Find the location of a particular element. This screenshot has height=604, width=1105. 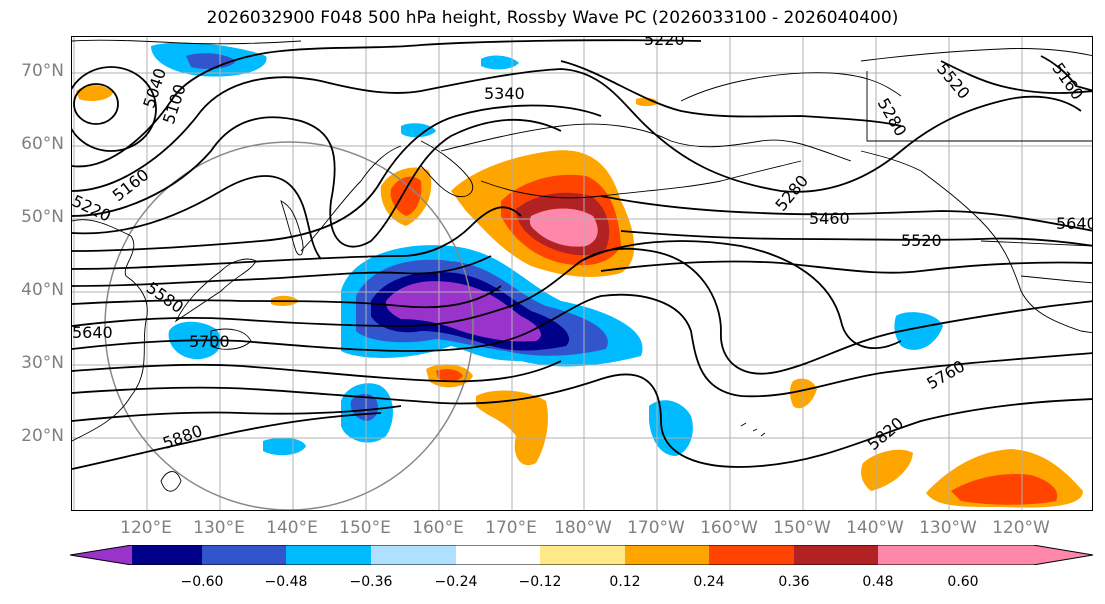

contour-label-5520-mid: 5520 is located at coordinates (921, 240).